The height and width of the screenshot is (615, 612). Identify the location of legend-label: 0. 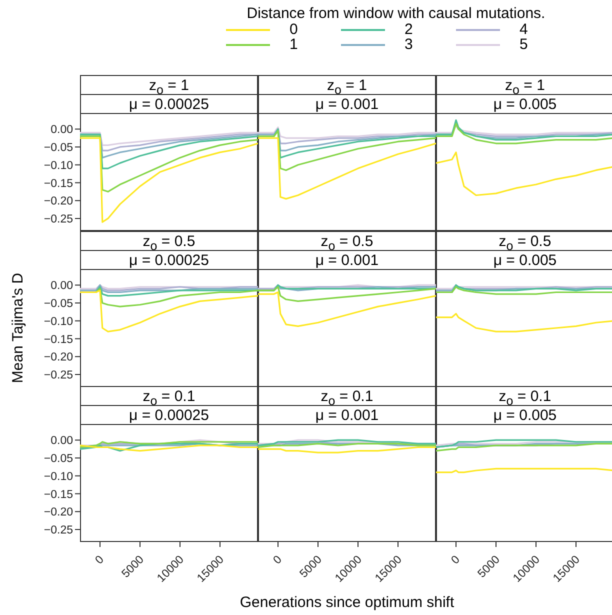
(294, 29).